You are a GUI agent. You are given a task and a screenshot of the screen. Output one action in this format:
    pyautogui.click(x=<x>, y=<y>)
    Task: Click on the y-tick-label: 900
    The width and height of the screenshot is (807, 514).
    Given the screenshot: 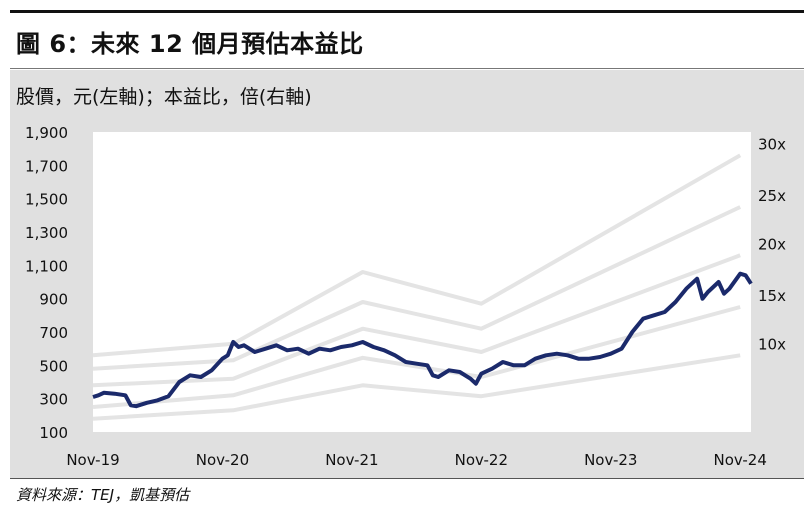 What is the action you would take?
    pyautogui.click(x=53, y=300)
    